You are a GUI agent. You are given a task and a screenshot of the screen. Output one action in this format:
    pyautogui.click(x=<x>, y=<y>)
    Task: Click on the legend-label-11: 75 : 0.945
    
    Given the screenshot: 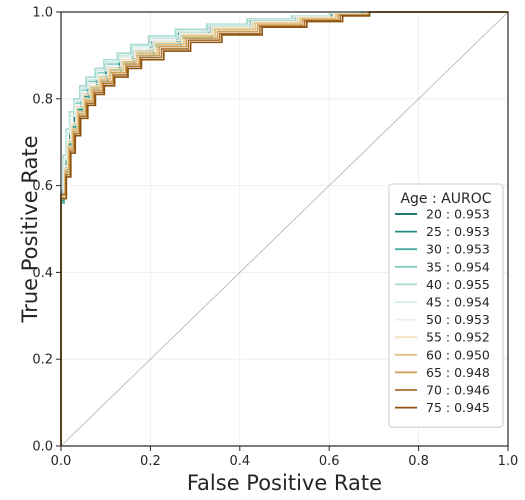 What is the action you would take?
    pyautogui.click(x=458, y=407)
    